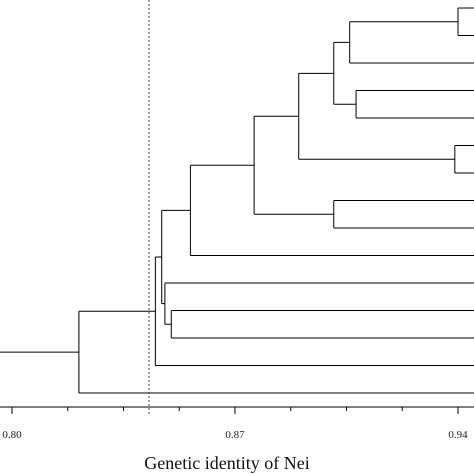 The height and width of the screenshot is (474, 474). Describe the element at coordinates (12, 435) in the screenshot. I see `x-tick-label-0: 0.80` at that location.